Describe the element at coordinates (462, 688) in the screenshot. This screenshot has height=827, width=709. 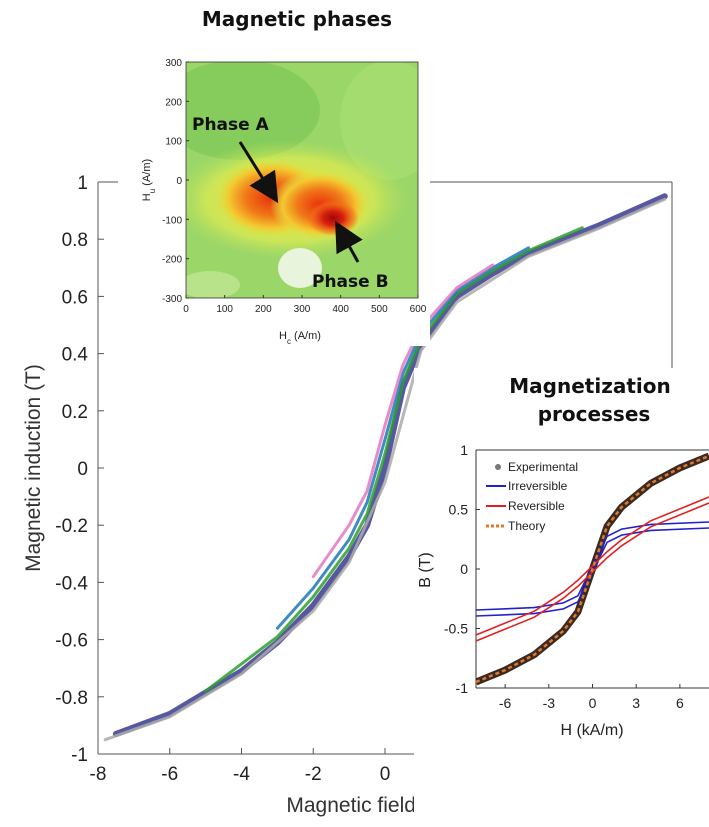
I see `inset-y-tick-label: -1` at that location.